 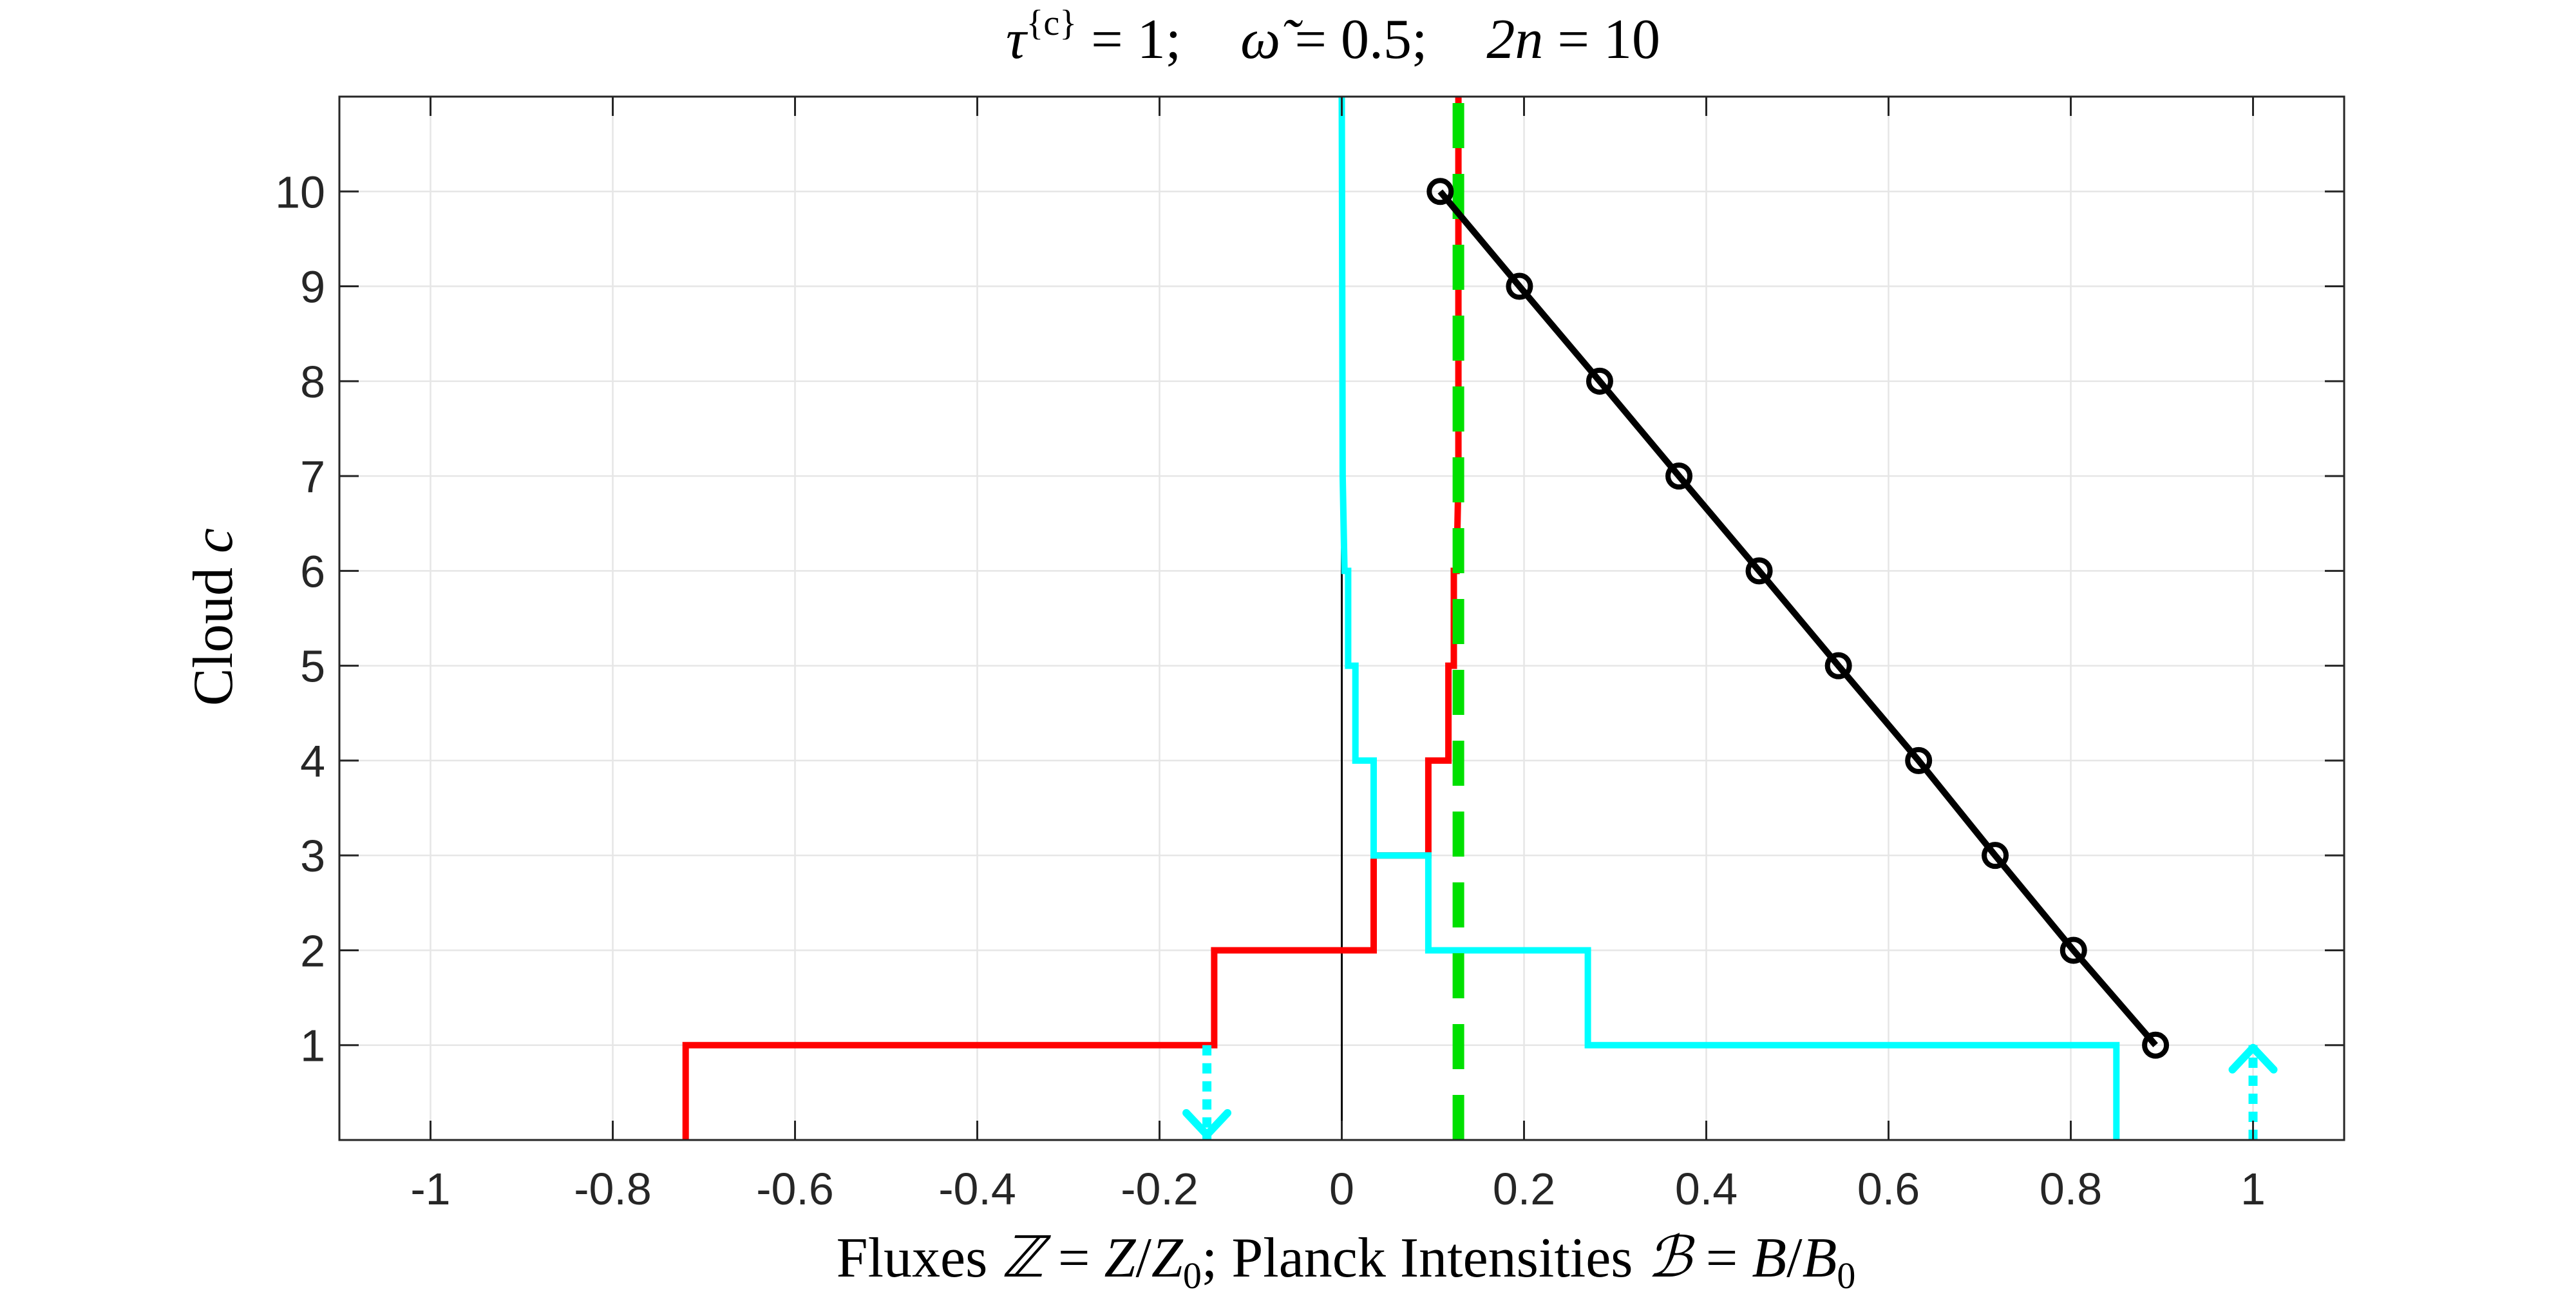 I want to click on xlabel-z0-sub: 0, so click(x=1192, y=1273).